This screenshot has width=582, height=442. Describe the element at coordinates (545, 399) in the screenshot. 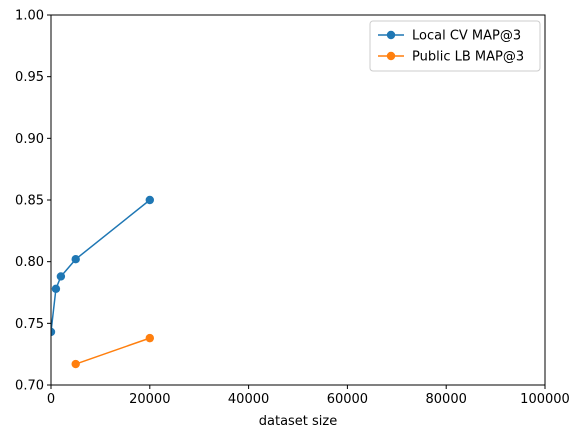

I see `x-tick-label: 100000` at that location.